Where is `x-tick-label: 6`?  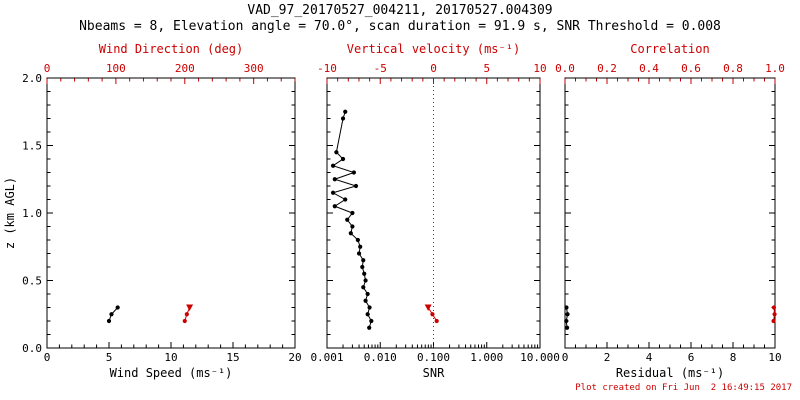 x-tick-label: 6 is located at coordinates (691, 357).